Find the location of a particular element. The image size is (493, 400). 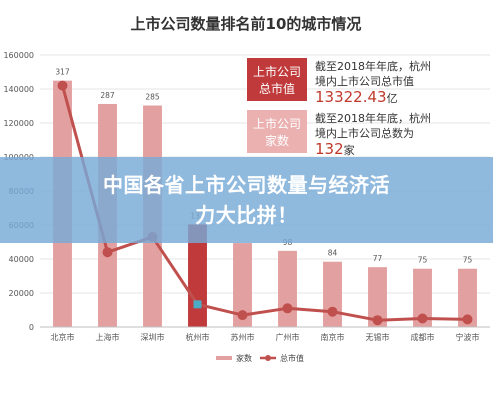

chart-title: 上市公司数量排名前10的城市情况 is located at coordinates (246, 24).